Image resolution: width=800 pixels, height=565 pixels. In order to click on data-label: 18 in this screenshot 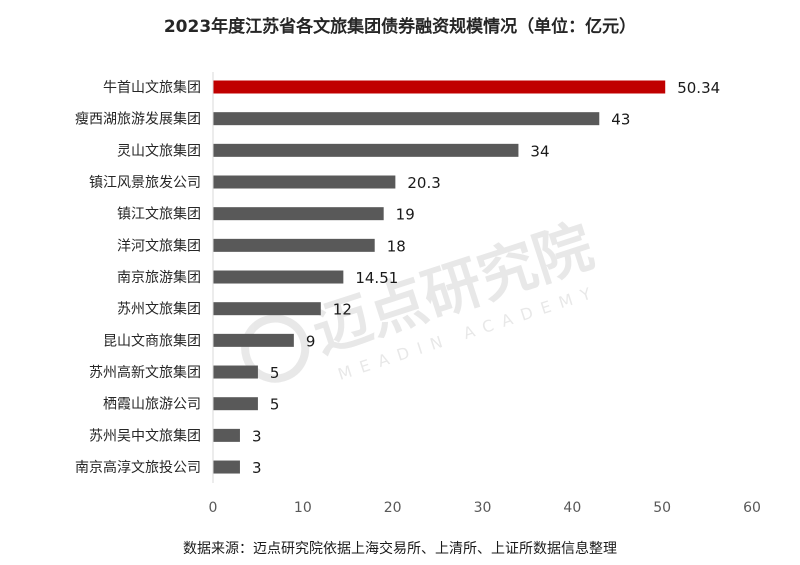, I will do `click(396, 246)`.